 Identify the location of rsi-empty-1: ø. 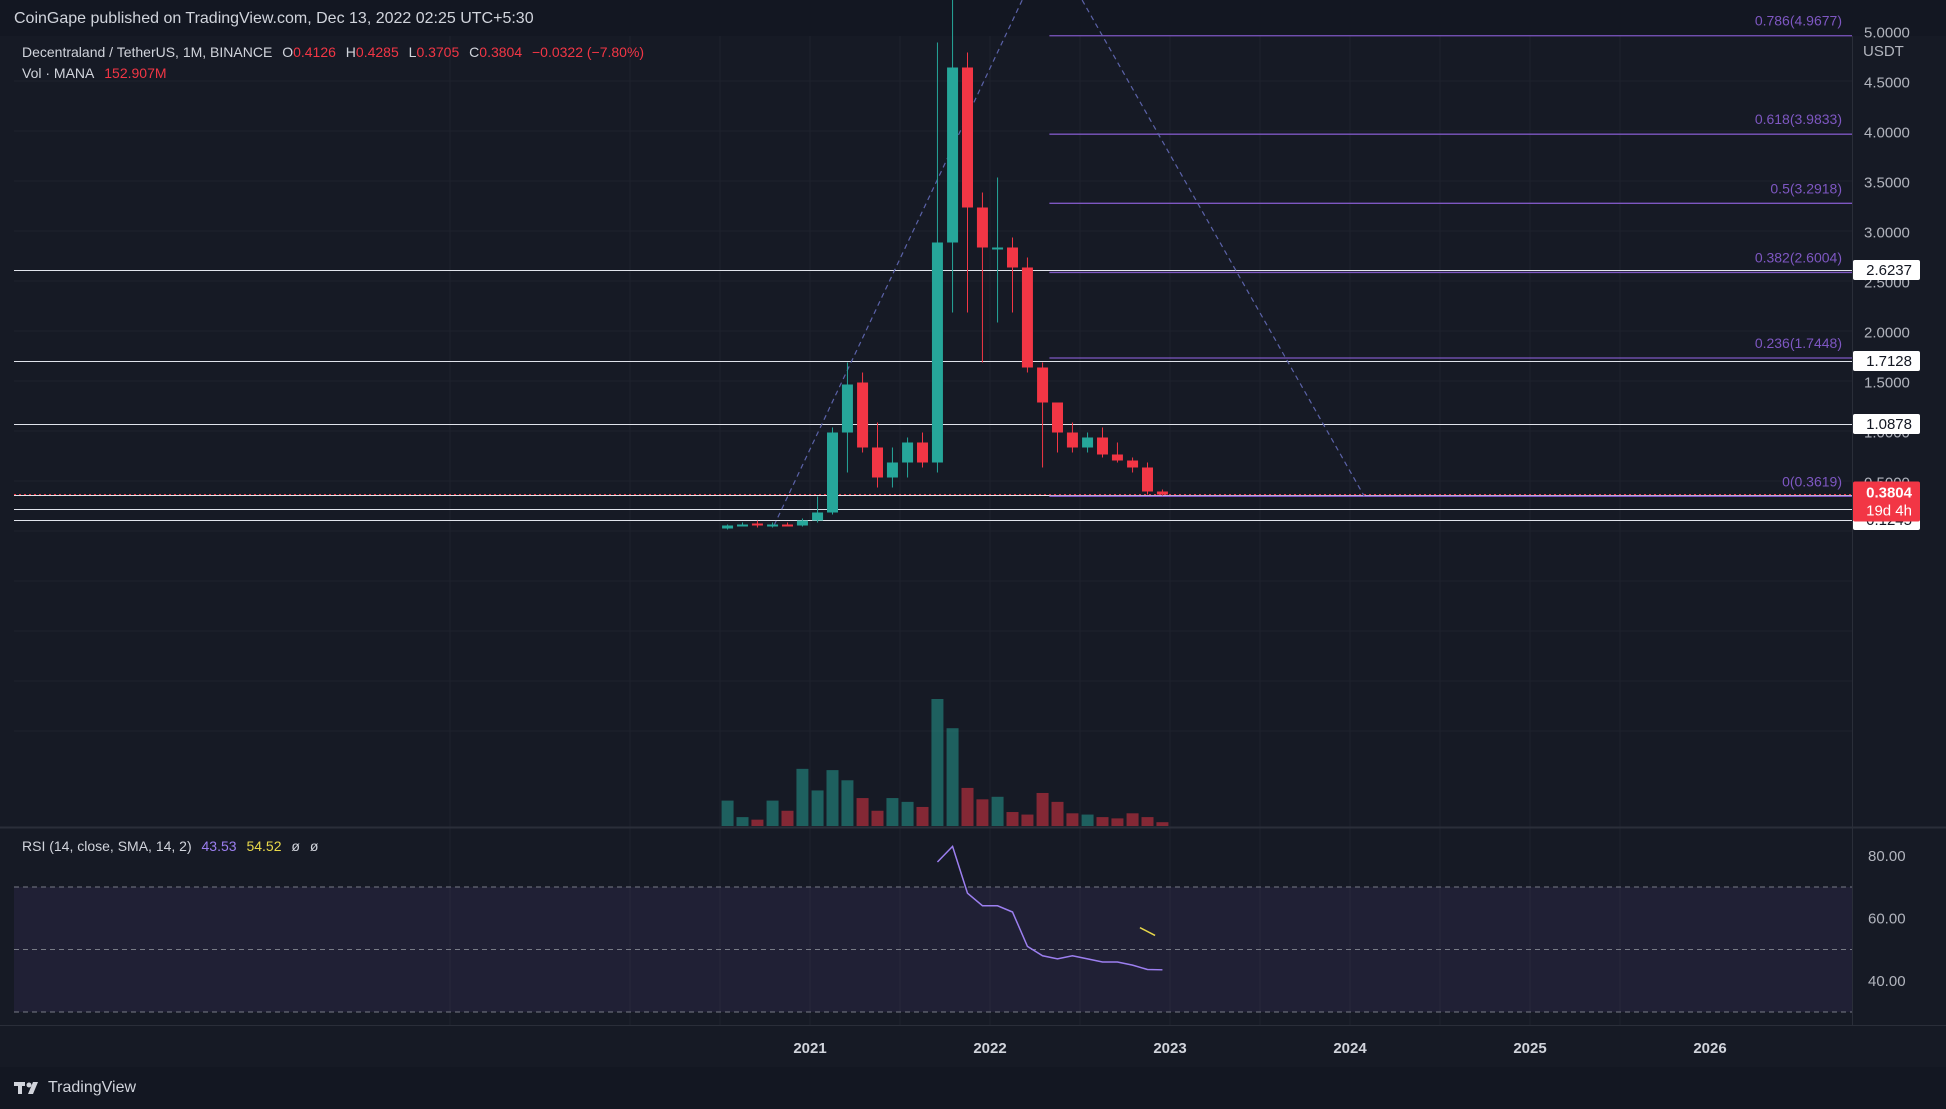
(295, 846).